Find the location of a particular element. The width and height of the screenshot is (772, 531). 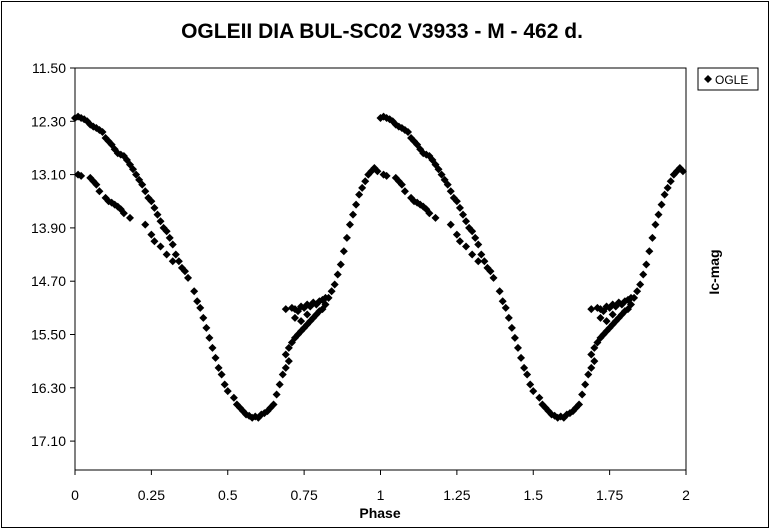

y-tick-label: 15.50 is located at coordinates (48, 335).